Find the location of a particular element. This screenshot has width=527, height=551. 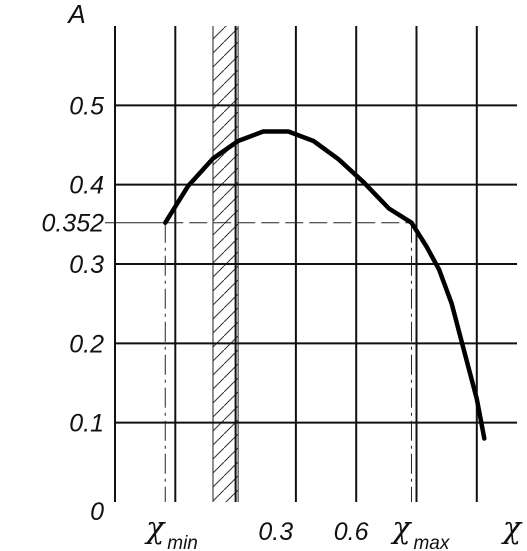

chi-min-label: χ is located at coordinates (155, 528).